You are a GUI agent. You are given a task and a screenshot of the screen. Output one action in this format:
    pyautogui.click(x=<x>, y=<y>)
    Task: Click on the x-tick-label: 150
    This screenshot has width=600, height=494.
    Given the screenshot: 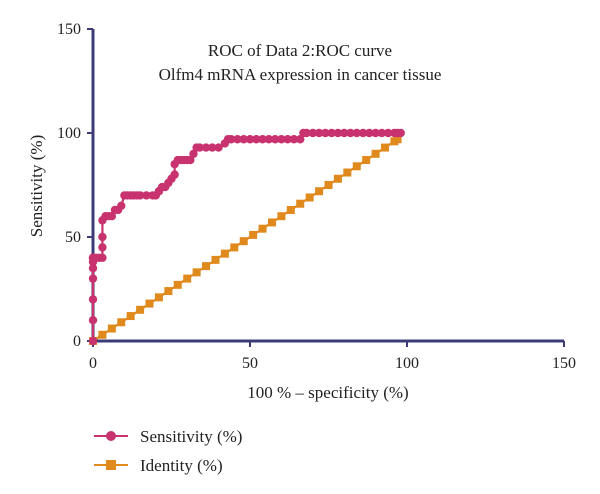 What is the action you would take?
    pyautogui.click(x=564, y=363)
    